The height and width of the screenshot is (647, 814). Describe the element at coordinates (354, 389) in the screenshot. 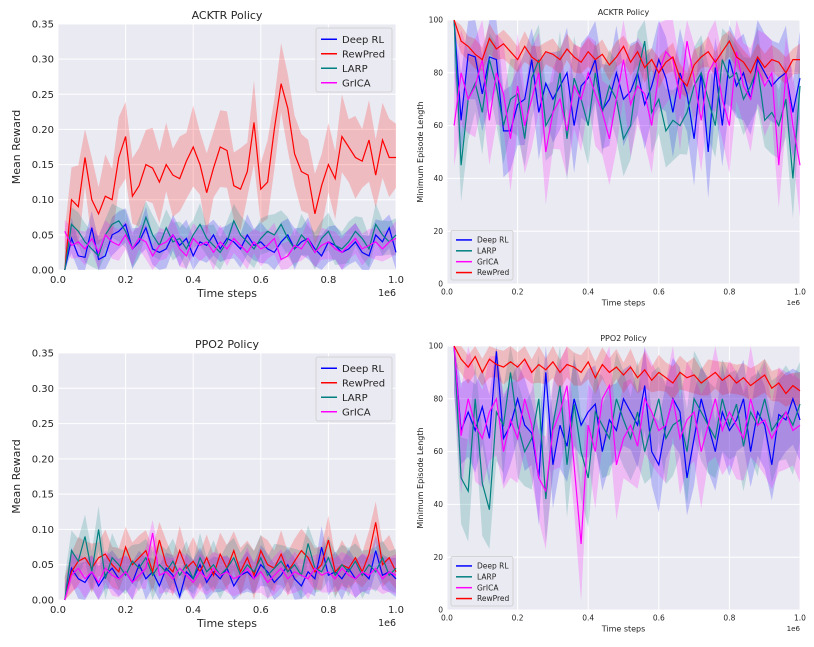

I see `legend: Deep RL RewPred LARP GrICA` at that location.